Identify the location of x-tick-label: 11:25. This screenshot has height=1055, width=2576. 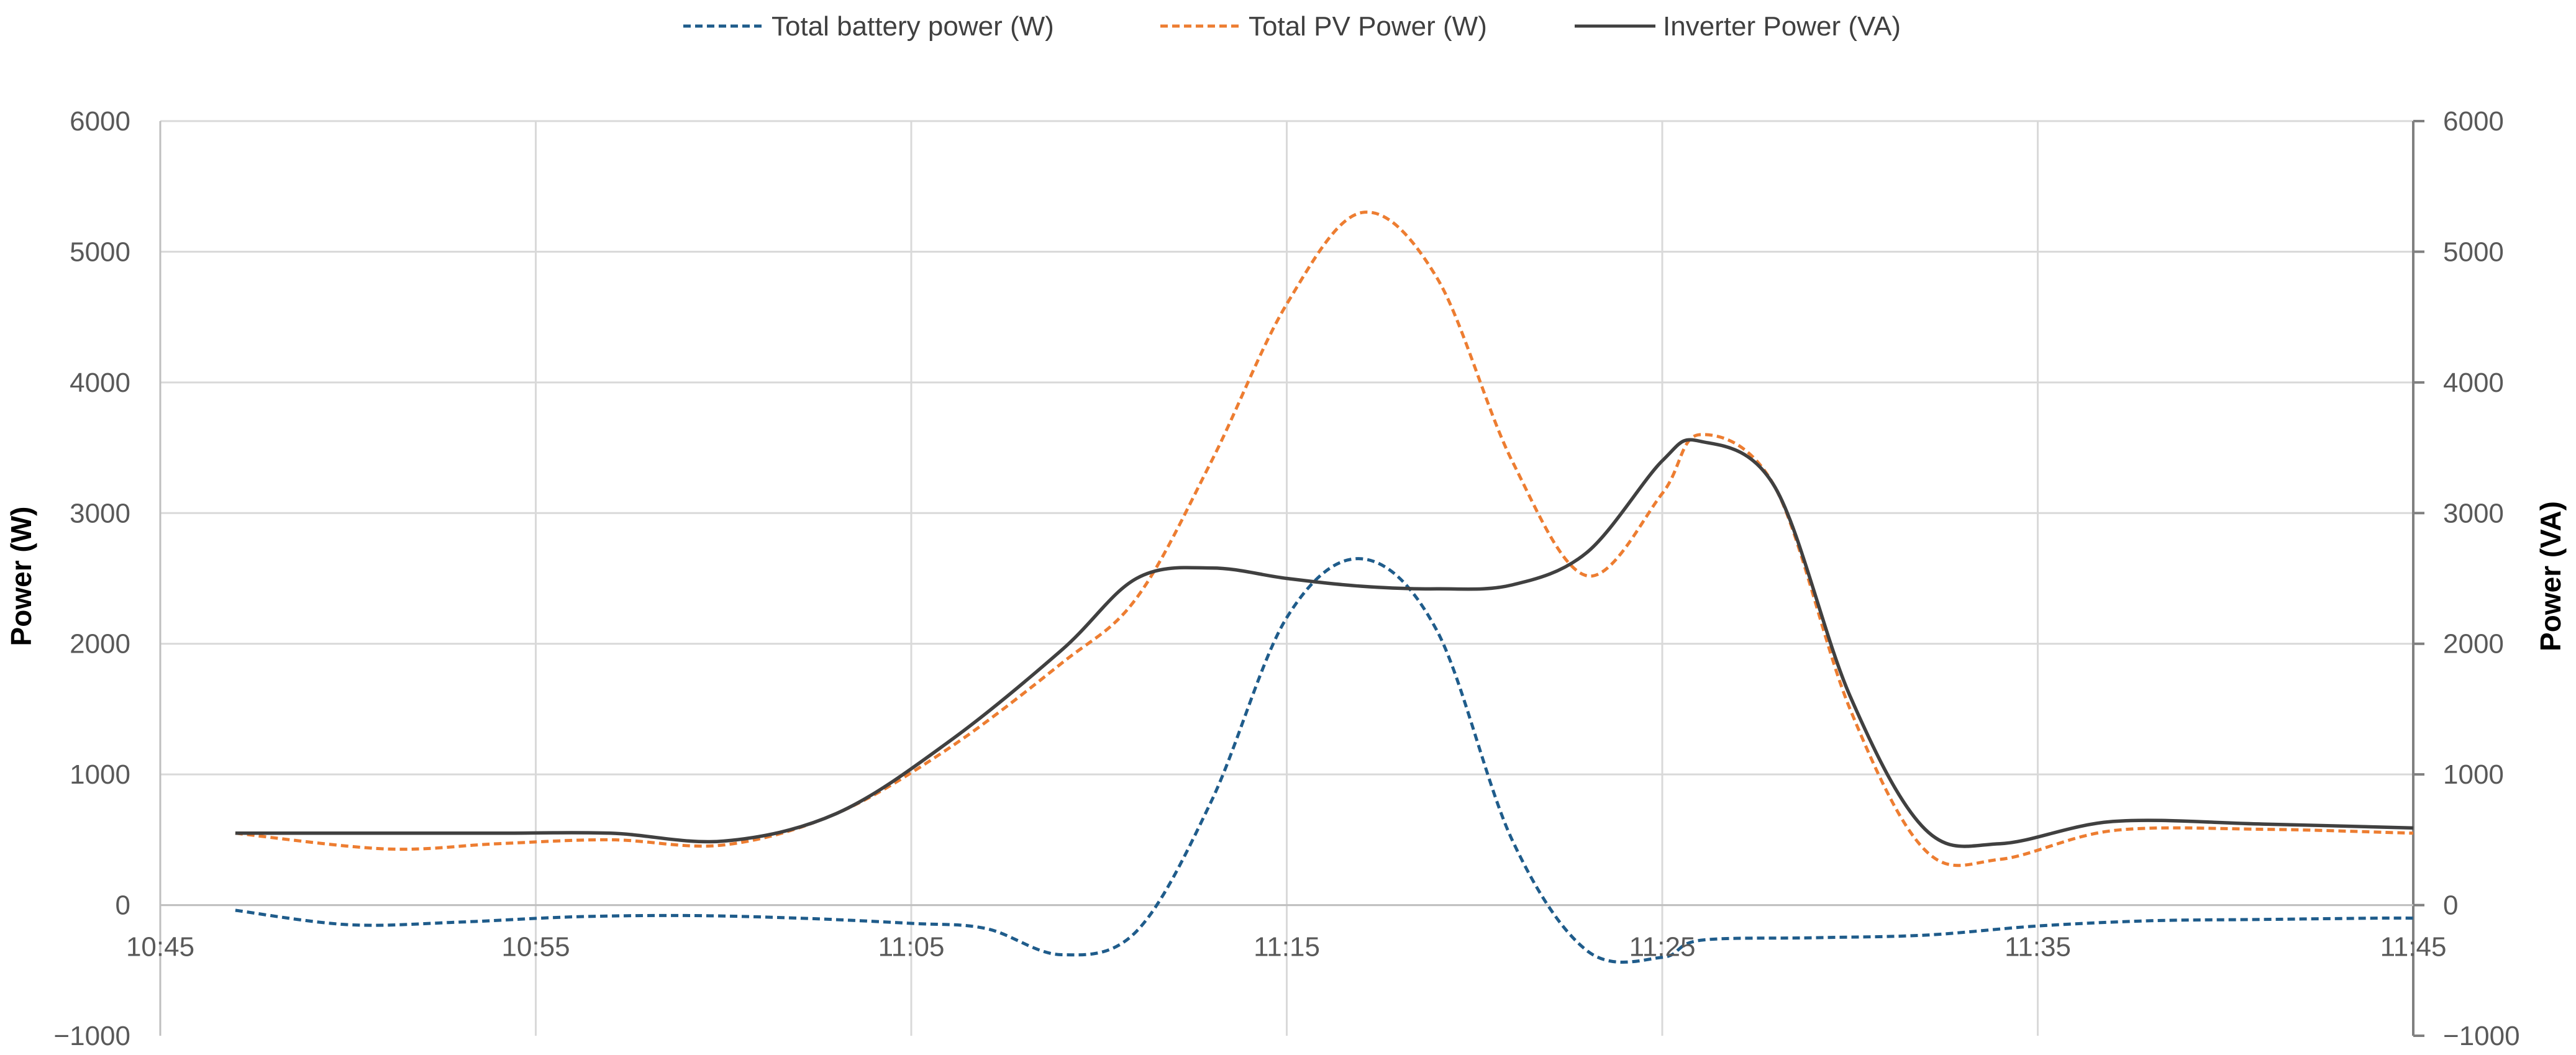
(1662, 947).